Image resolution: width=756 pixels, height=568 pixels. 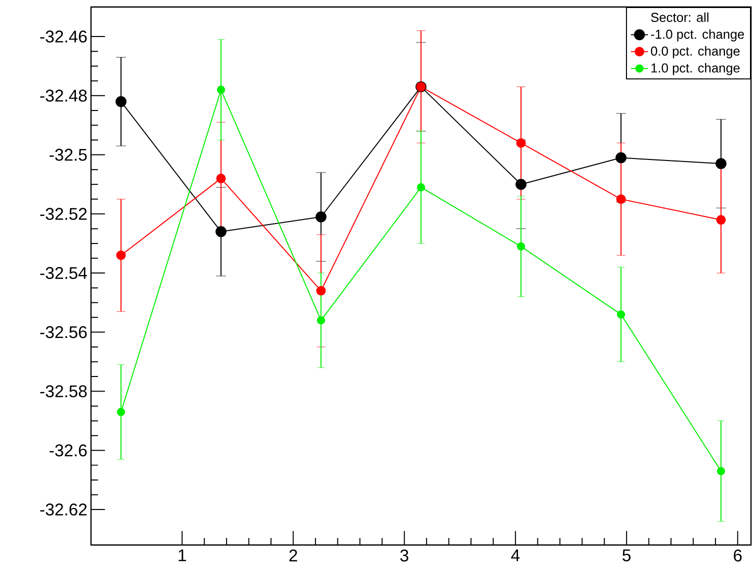 What do you see at coordinates (293, 556) in the screenshot?
I see `x-tick-label: 2` at bounding box center [293, 556].